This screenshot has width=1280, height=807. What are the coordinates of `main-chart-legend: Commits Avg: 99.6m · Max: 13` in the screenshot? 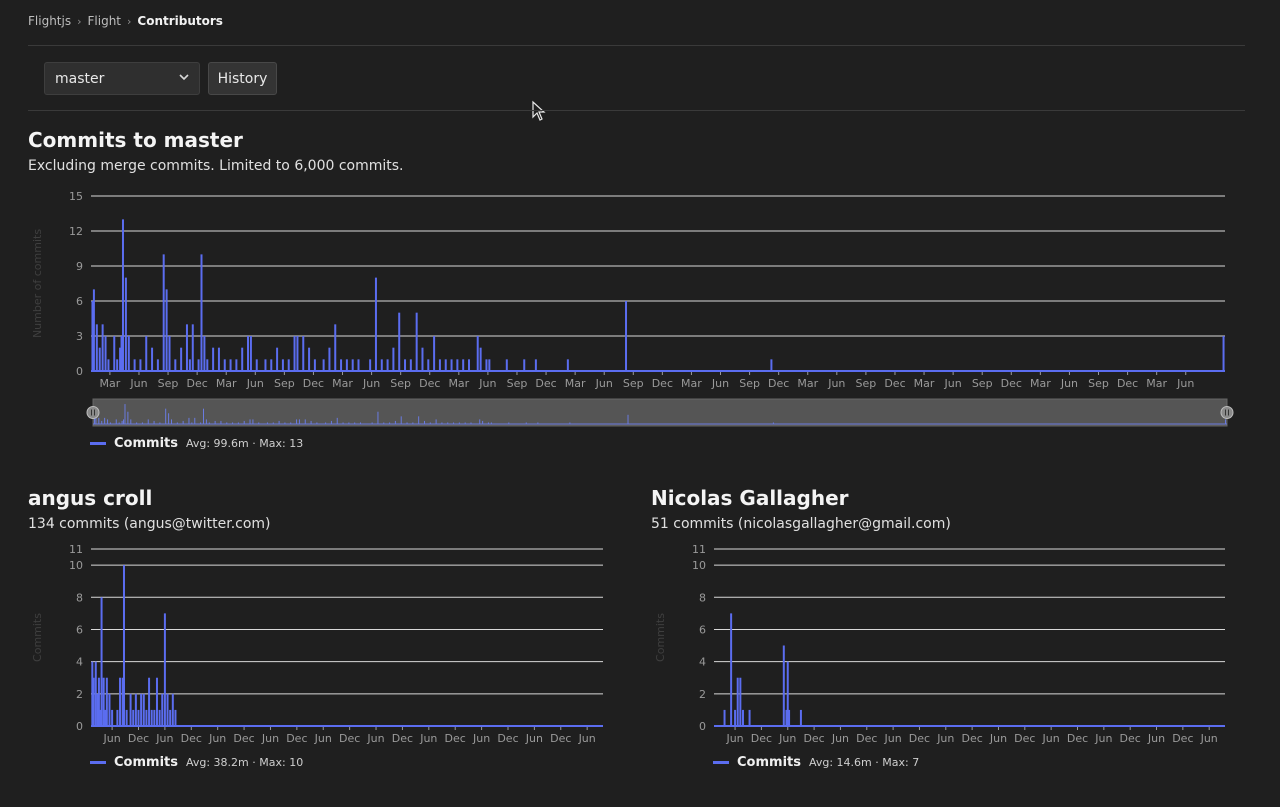 It's located at (196, 443).